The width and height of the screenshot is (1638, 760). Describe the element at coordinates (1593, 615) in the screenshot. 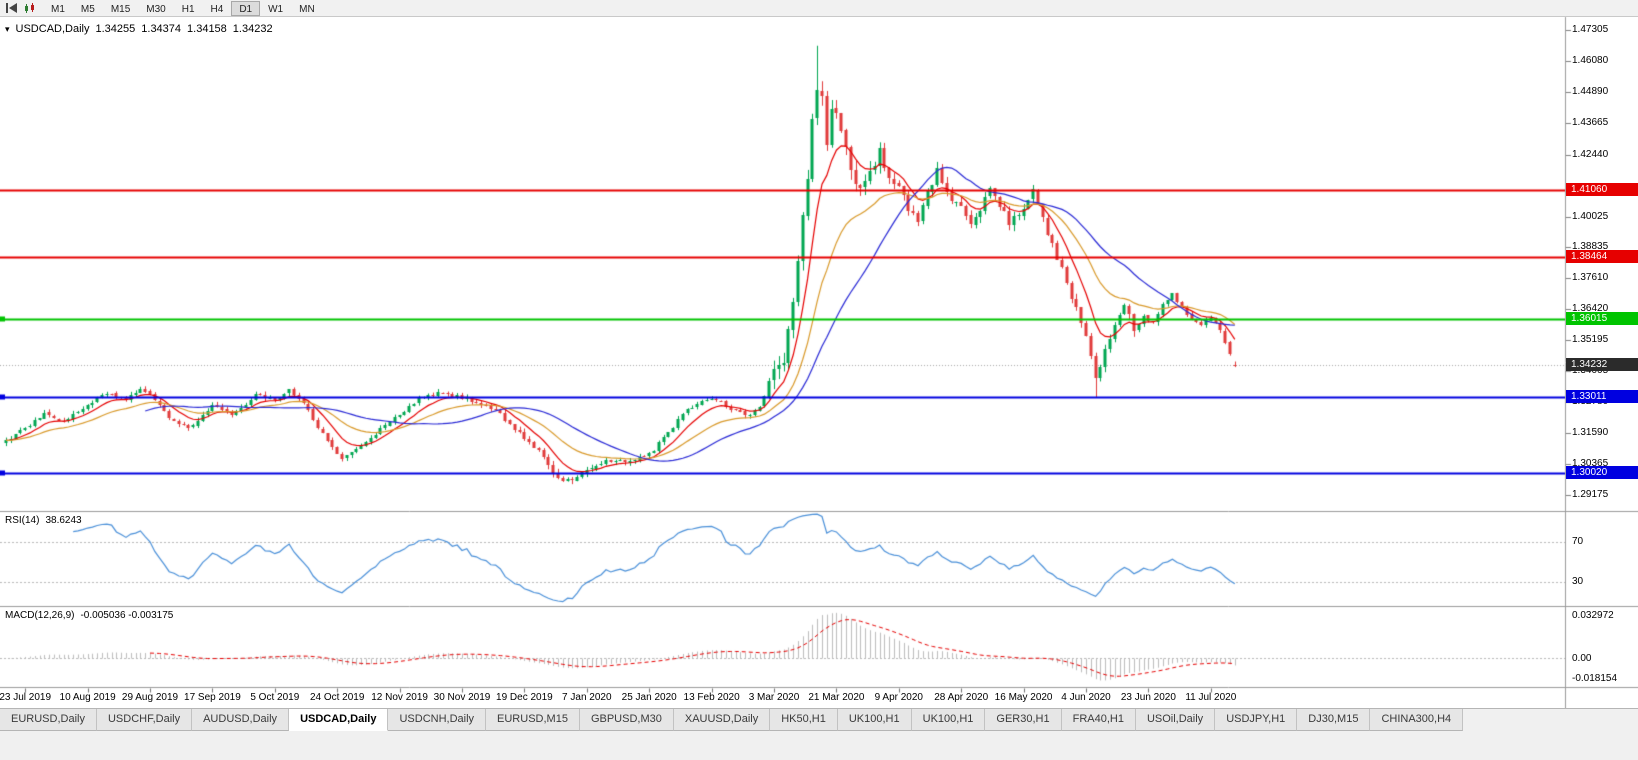

I see `macd-scale-label: 0.032972` at that location.